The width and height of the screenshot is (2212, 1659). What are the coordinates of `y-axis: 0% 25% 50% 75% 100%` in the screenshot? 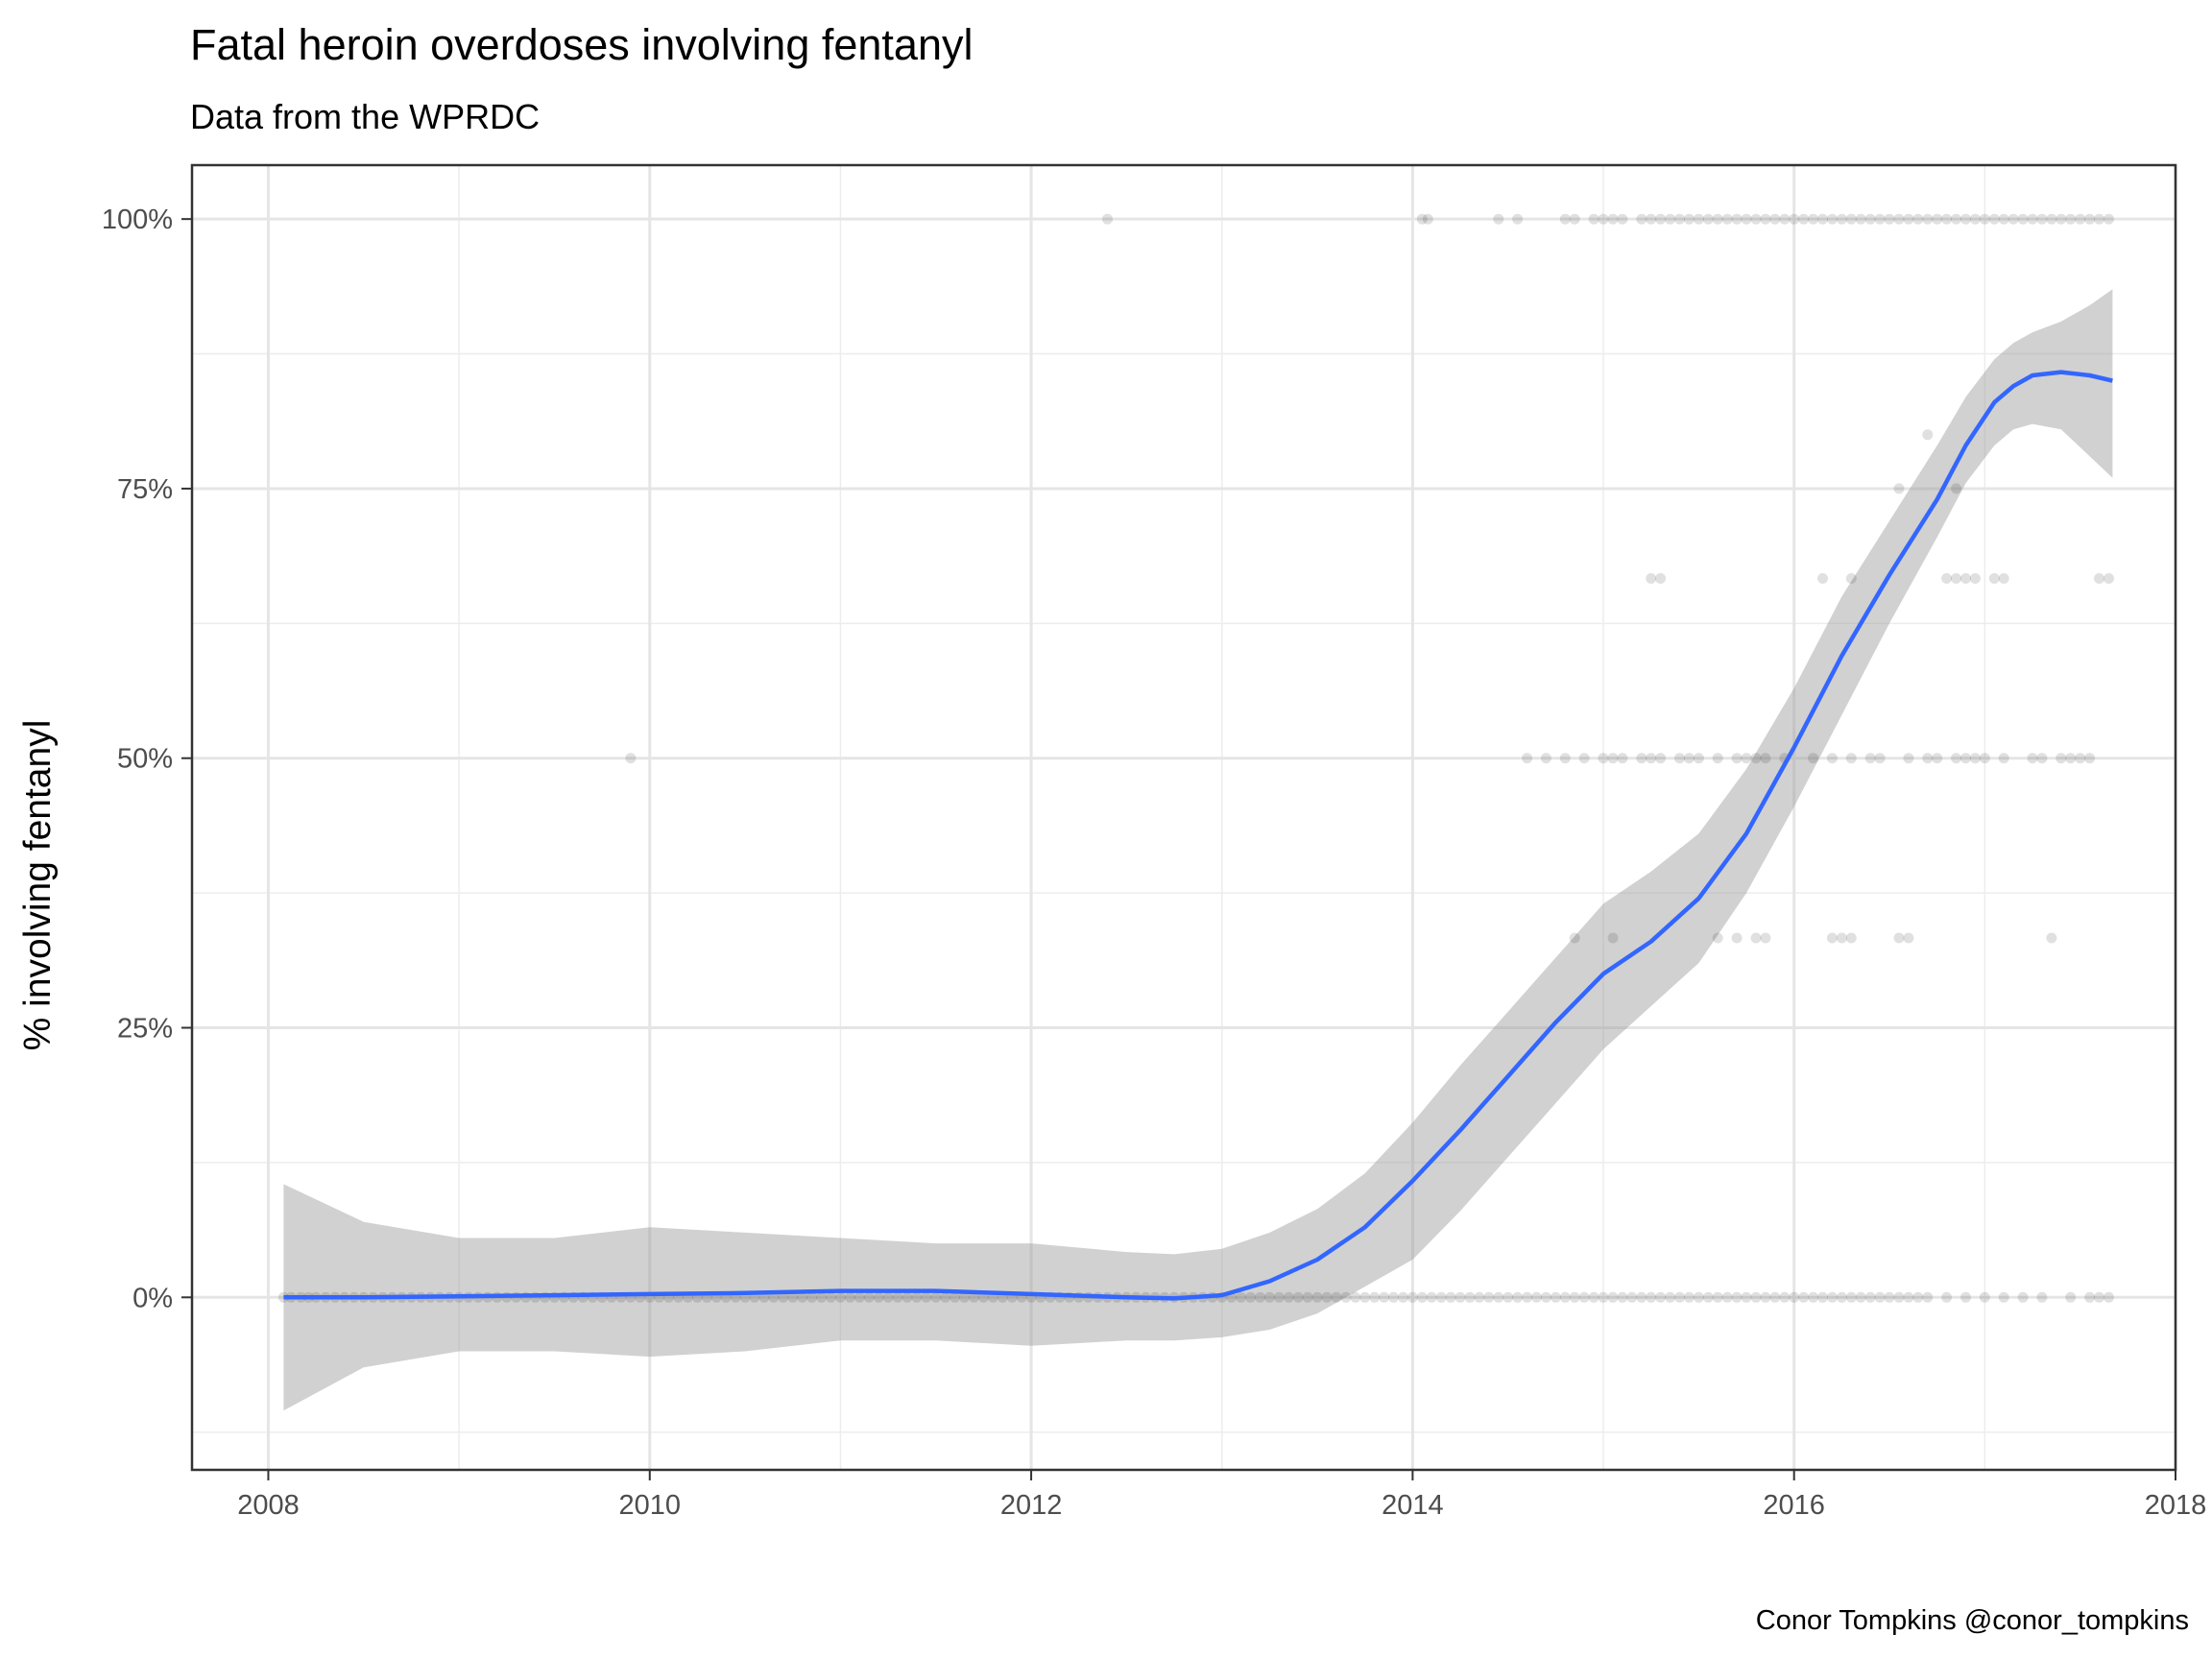 It's located at (147, 758).